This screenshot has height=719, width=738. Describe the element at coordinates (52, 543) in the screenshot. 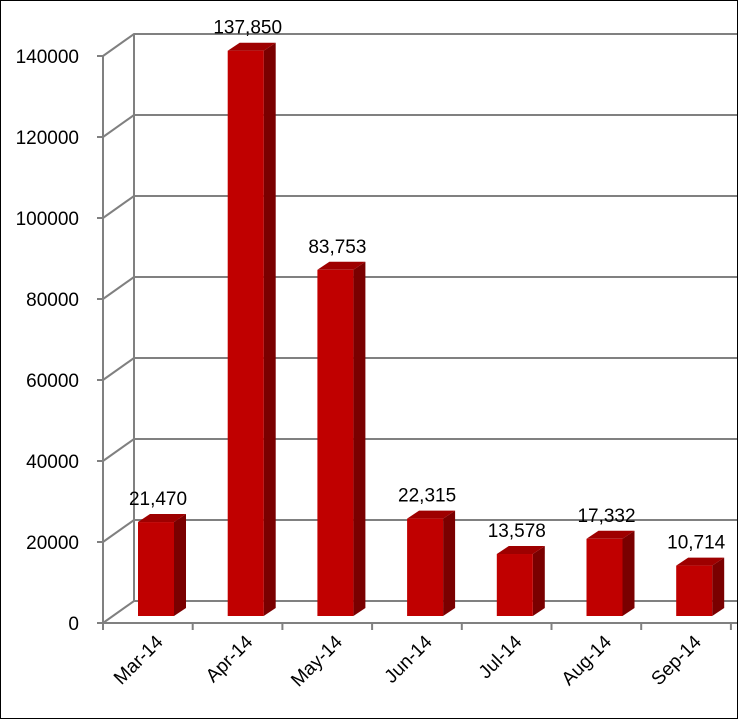

I see `y-tick-label: 20000` at that location.